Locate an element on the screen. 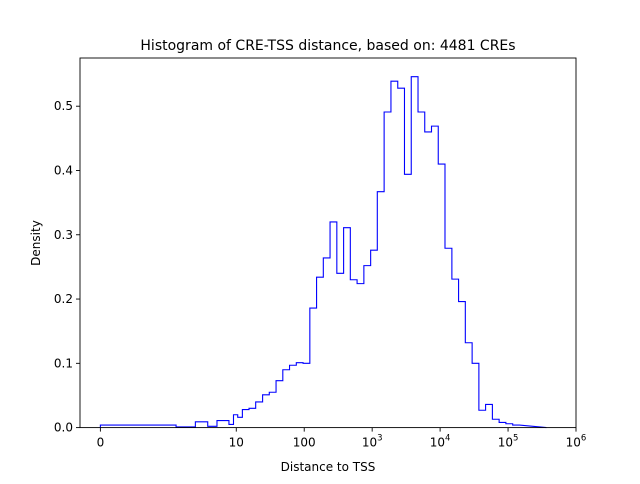 The width and height of the screenshot is (640, 484). x-tick-label: 10⁵ is located at coordinates (508, 442).